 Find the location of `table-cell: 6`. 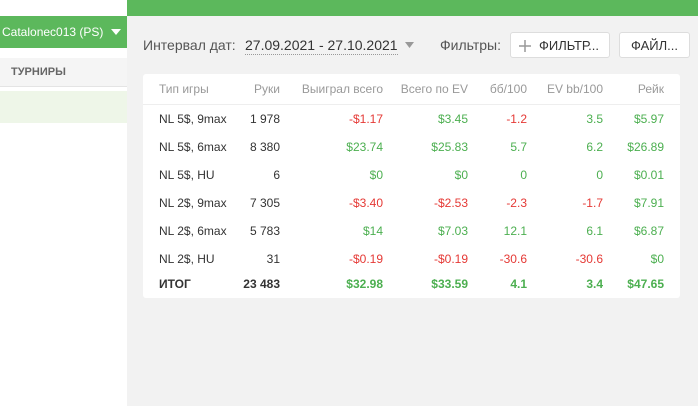

table-cell: 6 is located at coordinates (276, 175).